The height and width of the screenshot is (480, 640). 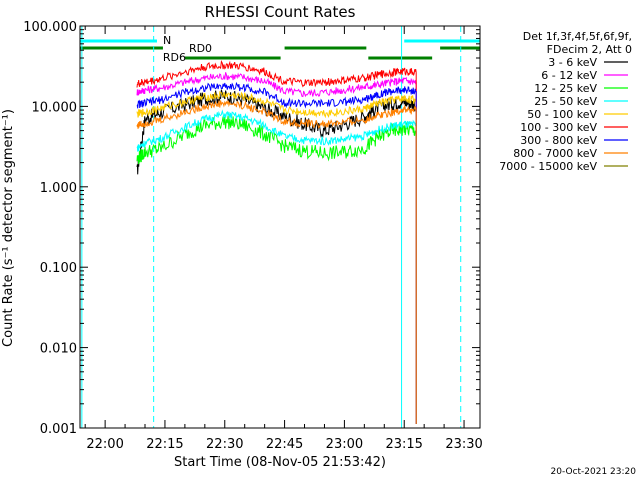 I want to click on y-tick-label: 1.000, so click(x=58, y=188).